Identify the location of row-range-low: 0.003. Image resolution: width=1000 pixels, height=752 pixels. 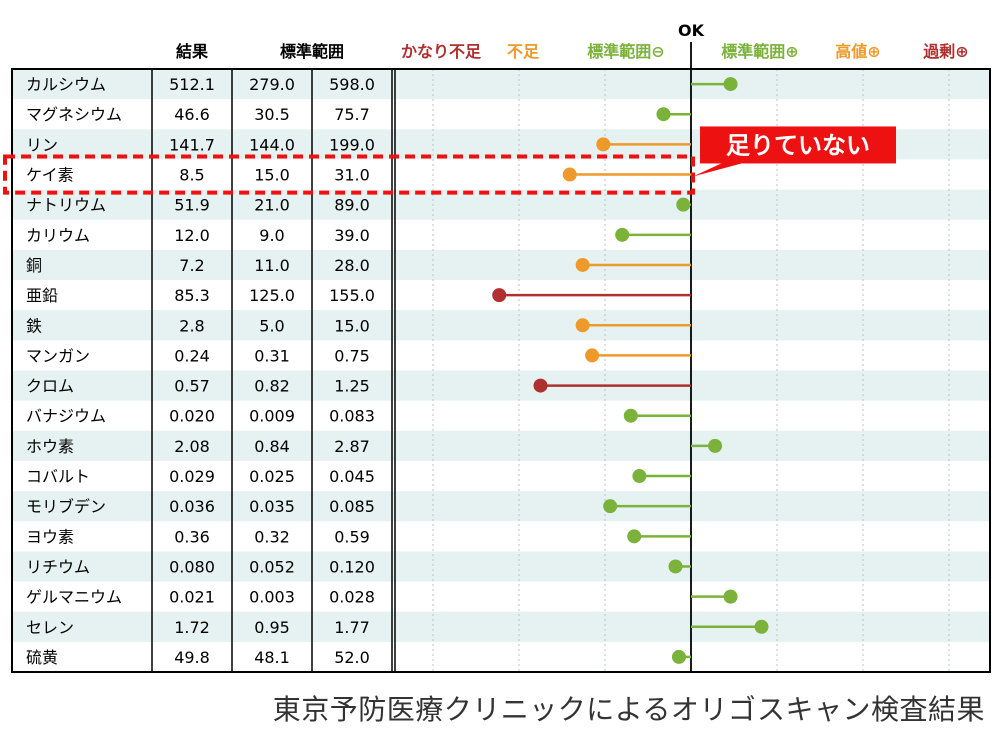
(272, 597).